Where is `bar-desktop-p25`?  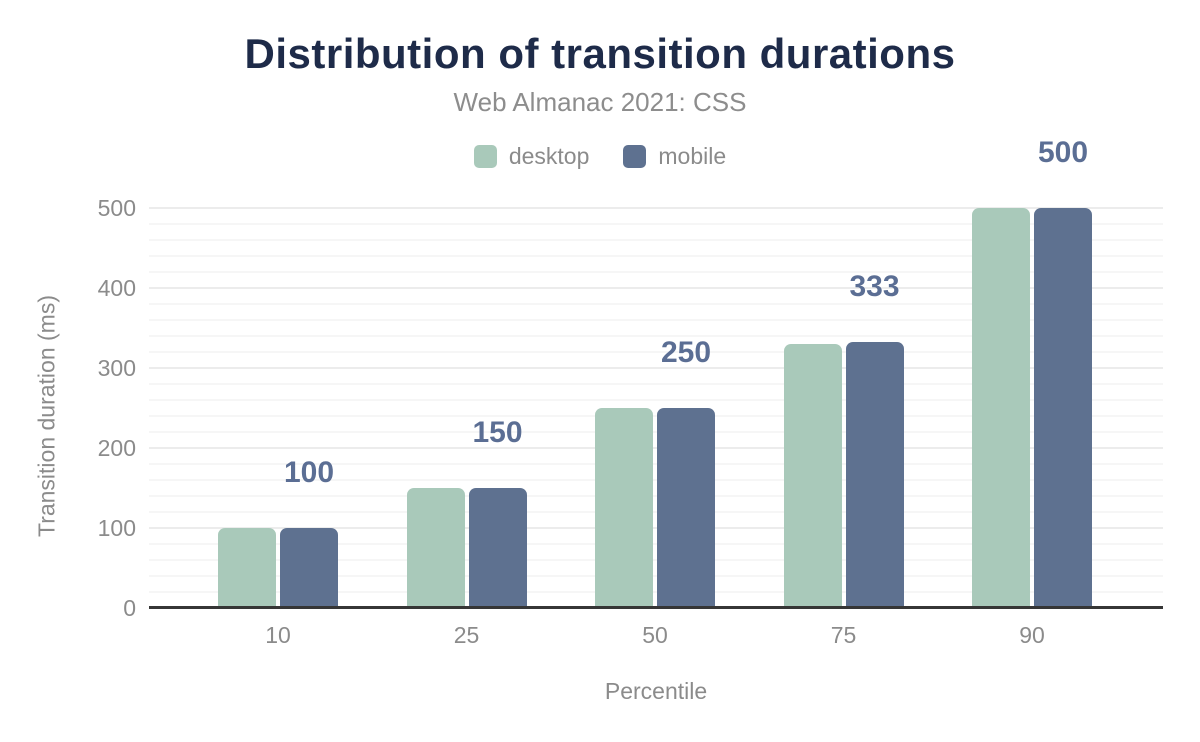 bar-desktop-p25 is located at coordinates (435, 547).